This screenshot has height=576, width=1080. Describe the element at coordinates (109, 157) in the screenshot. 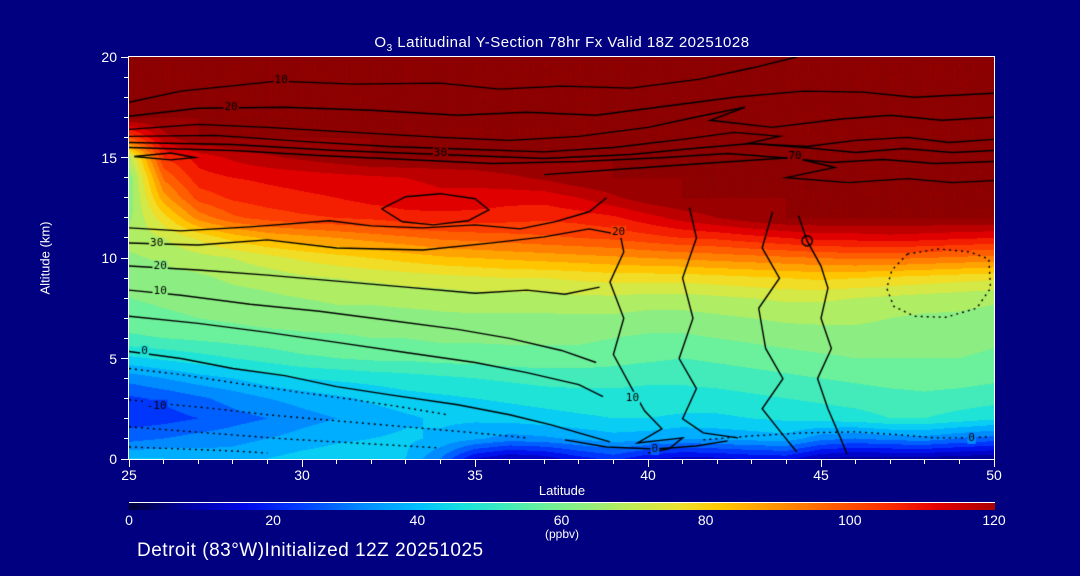

I see `y-tick-label: 15` at that location.